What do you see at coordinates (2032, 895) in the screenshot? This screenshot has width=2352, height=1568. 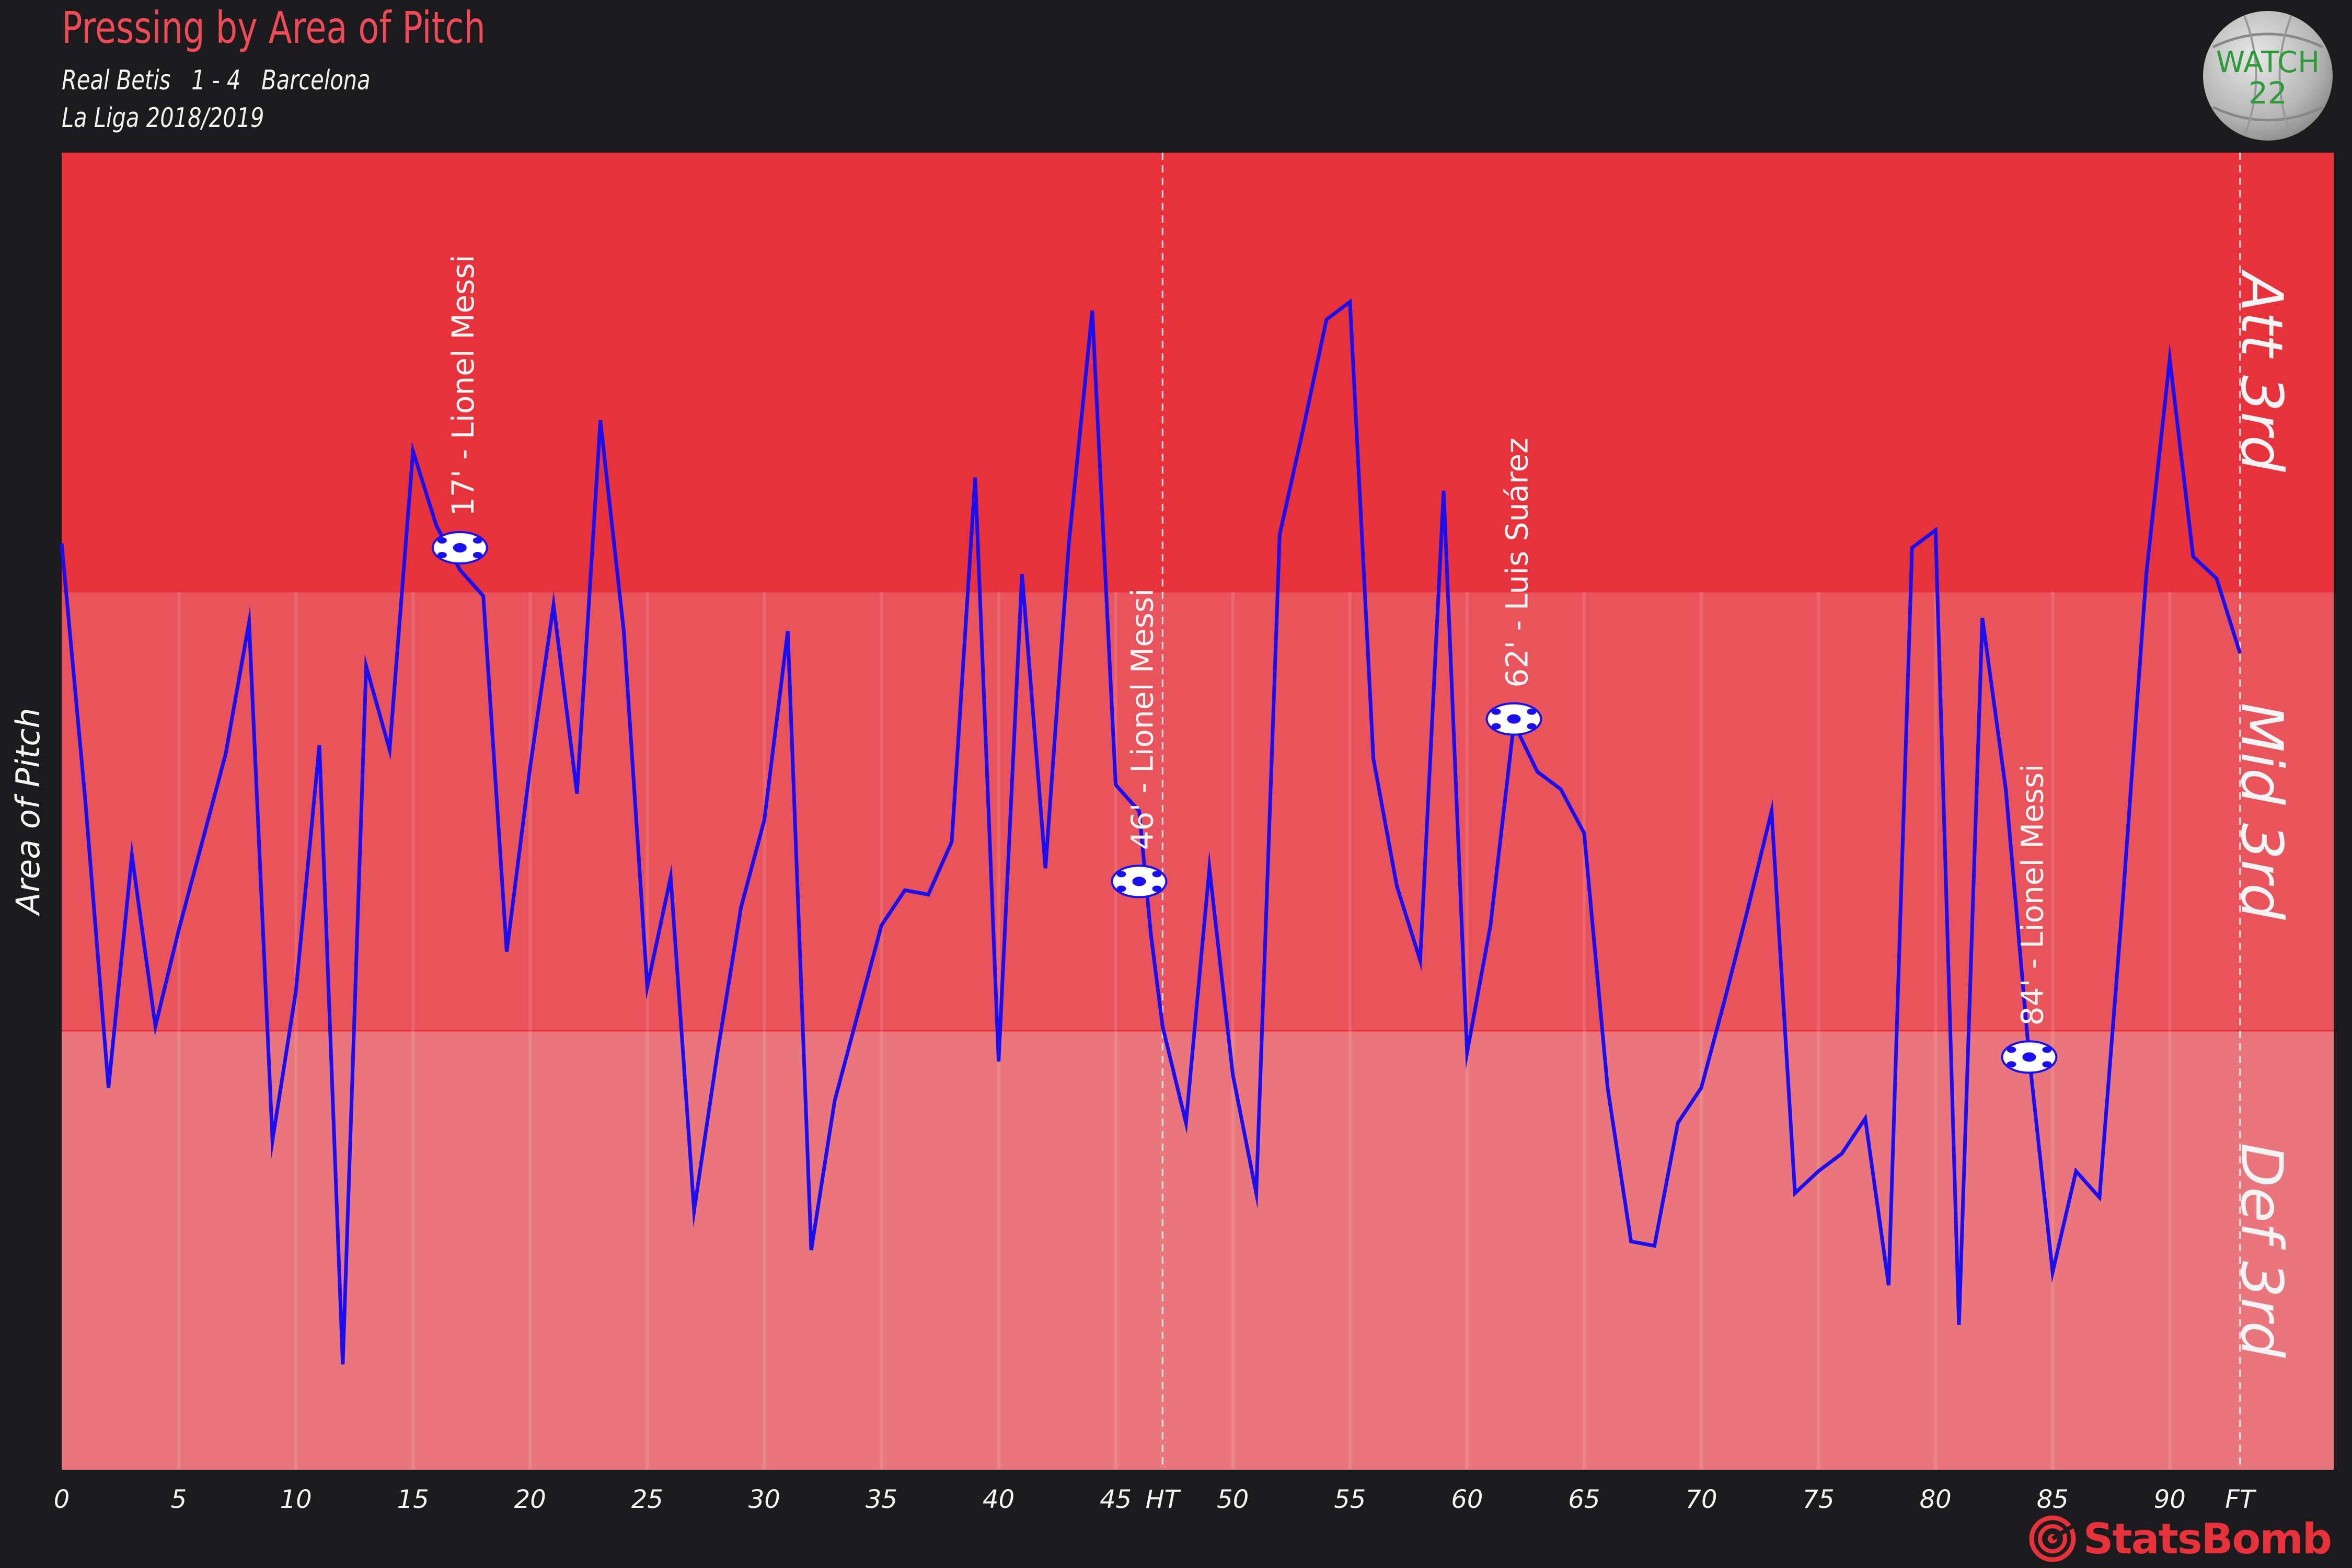 I see `goal-label: 84' - Lionel Messi` at bounding box center [2032, 895].